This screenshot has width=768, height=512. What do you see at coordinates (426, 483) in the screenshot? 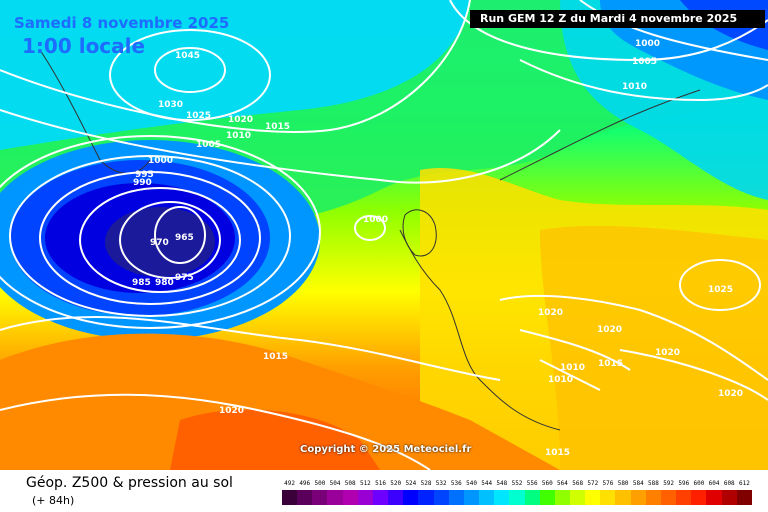
I see `color-scale-label: 528` at bounding box center [426, 483].